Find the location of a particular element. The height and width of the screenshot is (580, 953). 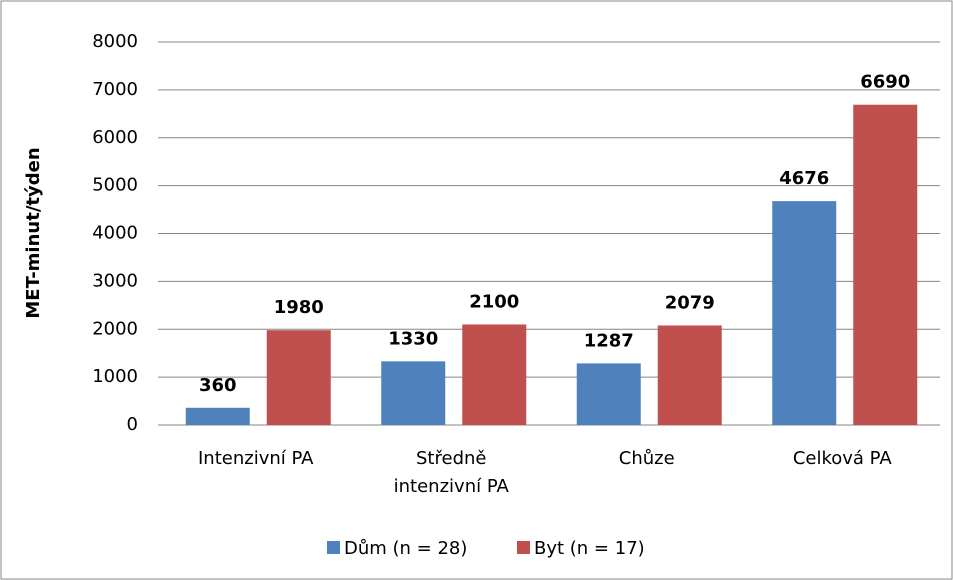

legend-label: Dům (n = 28) is located at coordinates (405, 548).